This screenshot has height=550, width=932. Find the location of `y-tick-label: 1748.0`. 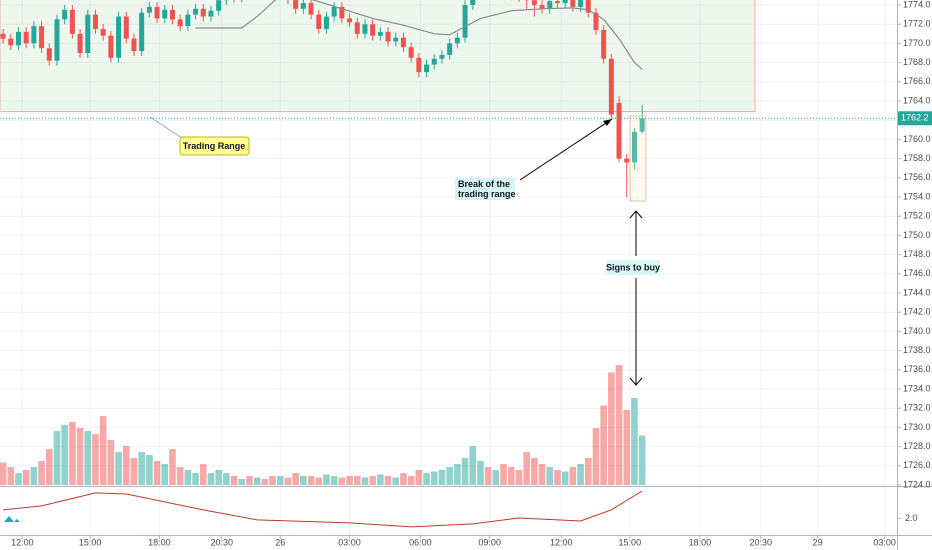

y-tick-label: 1748.0 is located at coordinates (917, 254).